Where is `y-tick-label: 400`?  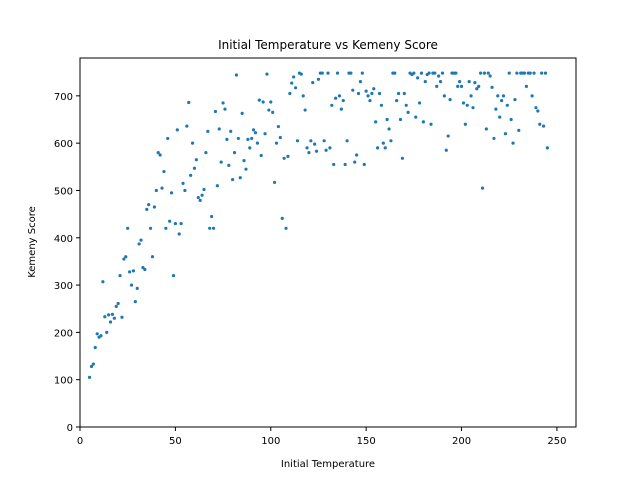
y-tick-label: 400 is located at coordinates (63, 239).